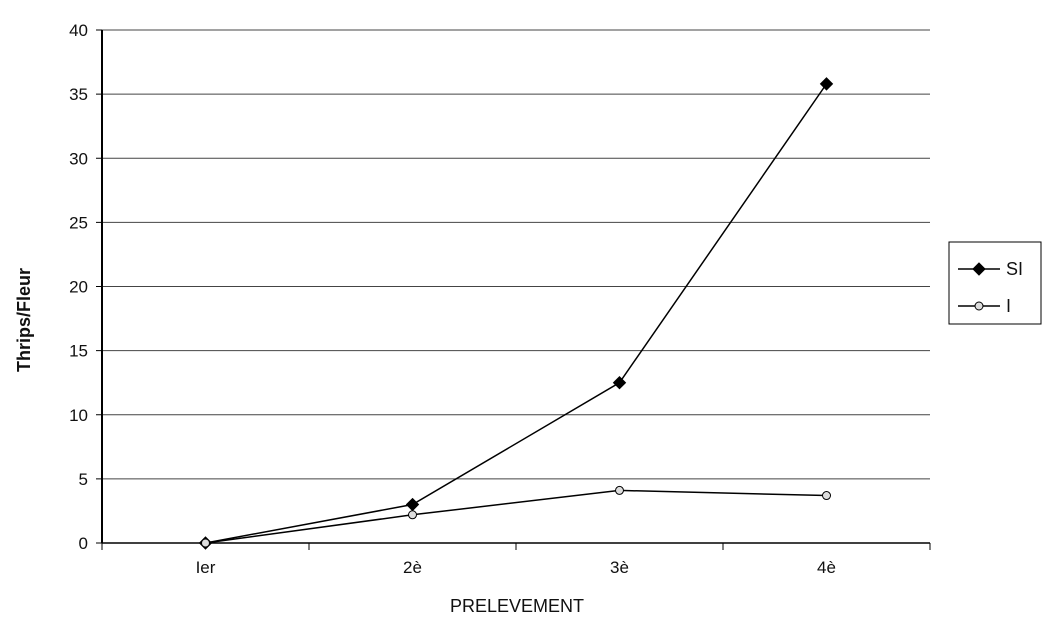  I want to click on x-tick-label: 3è, so click(619, 567).